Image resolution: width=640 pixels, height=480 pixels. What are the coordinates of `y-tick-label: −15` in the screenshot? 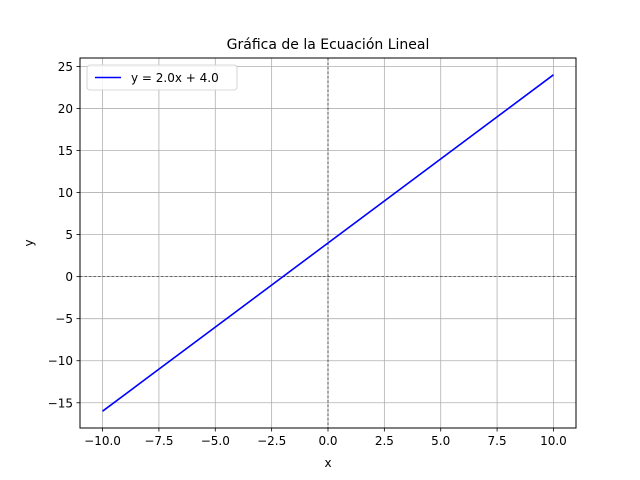 It's located at (60, 403).